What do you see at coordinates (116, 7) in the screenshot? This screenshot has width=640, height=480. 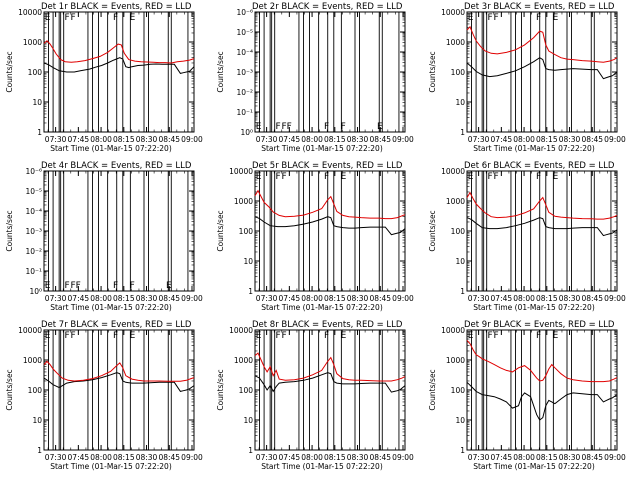 I see `chart-title: Det 1r BLACK = Events, RED = LLD` at bounding box center [116, 7].